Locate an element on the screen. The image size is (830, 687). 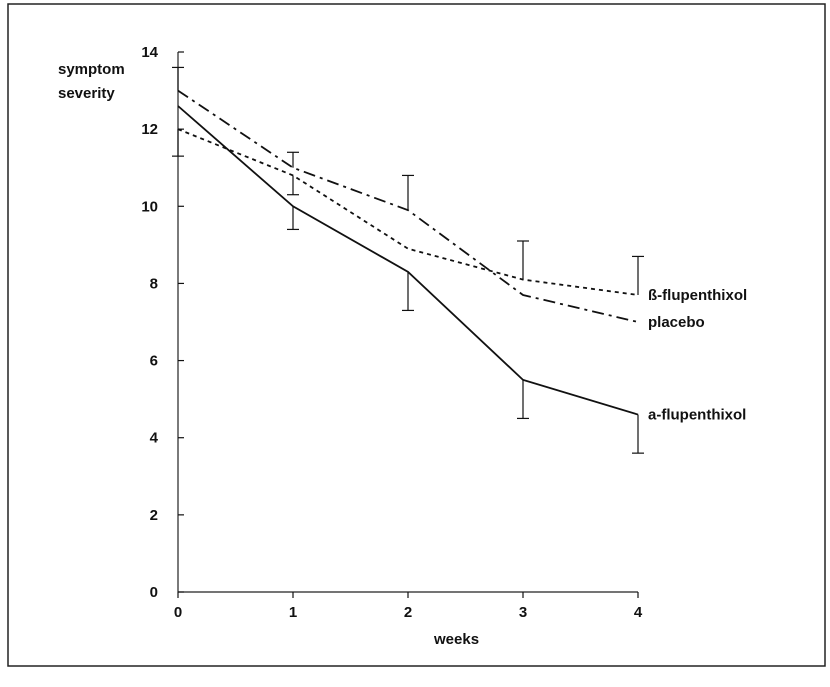
y-tick-label: 2 is located at coordinates (154, 515).